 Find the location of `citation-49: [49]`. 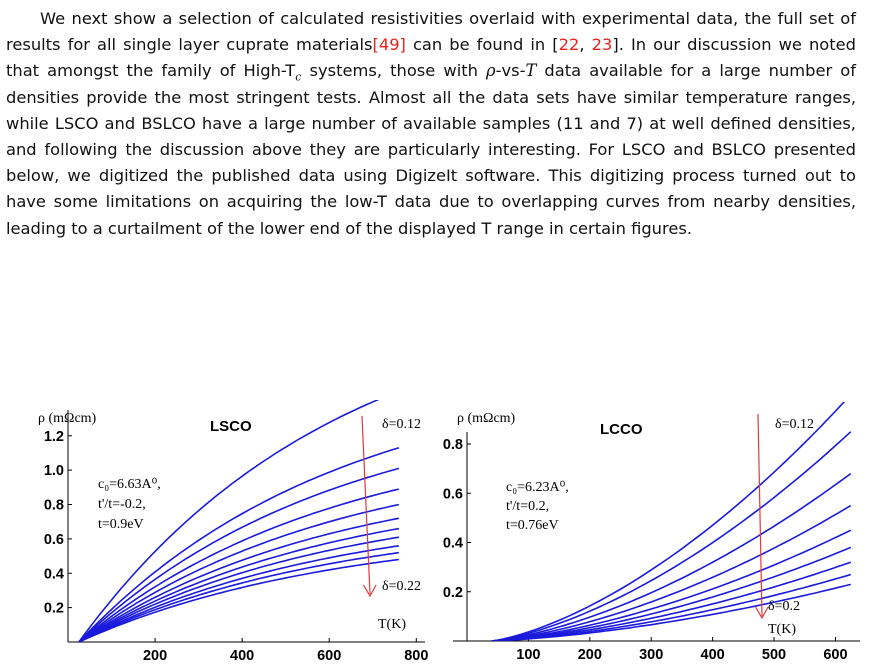

citation-49: [49] is located at coordinates (389, 45).